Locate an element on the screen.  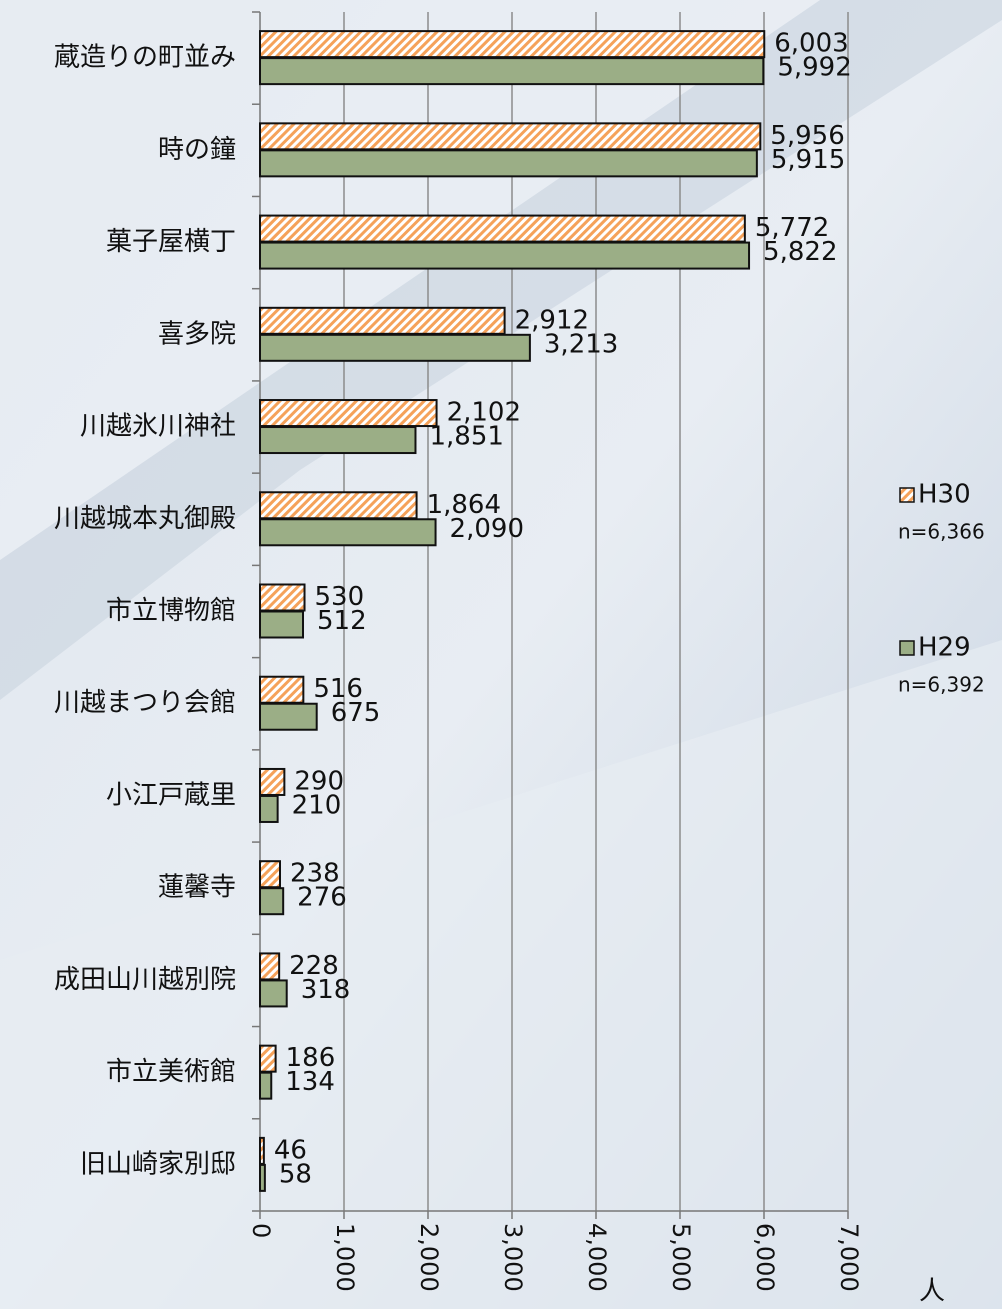
x-tick-label: 0 is located at coordinates (261, 1230).